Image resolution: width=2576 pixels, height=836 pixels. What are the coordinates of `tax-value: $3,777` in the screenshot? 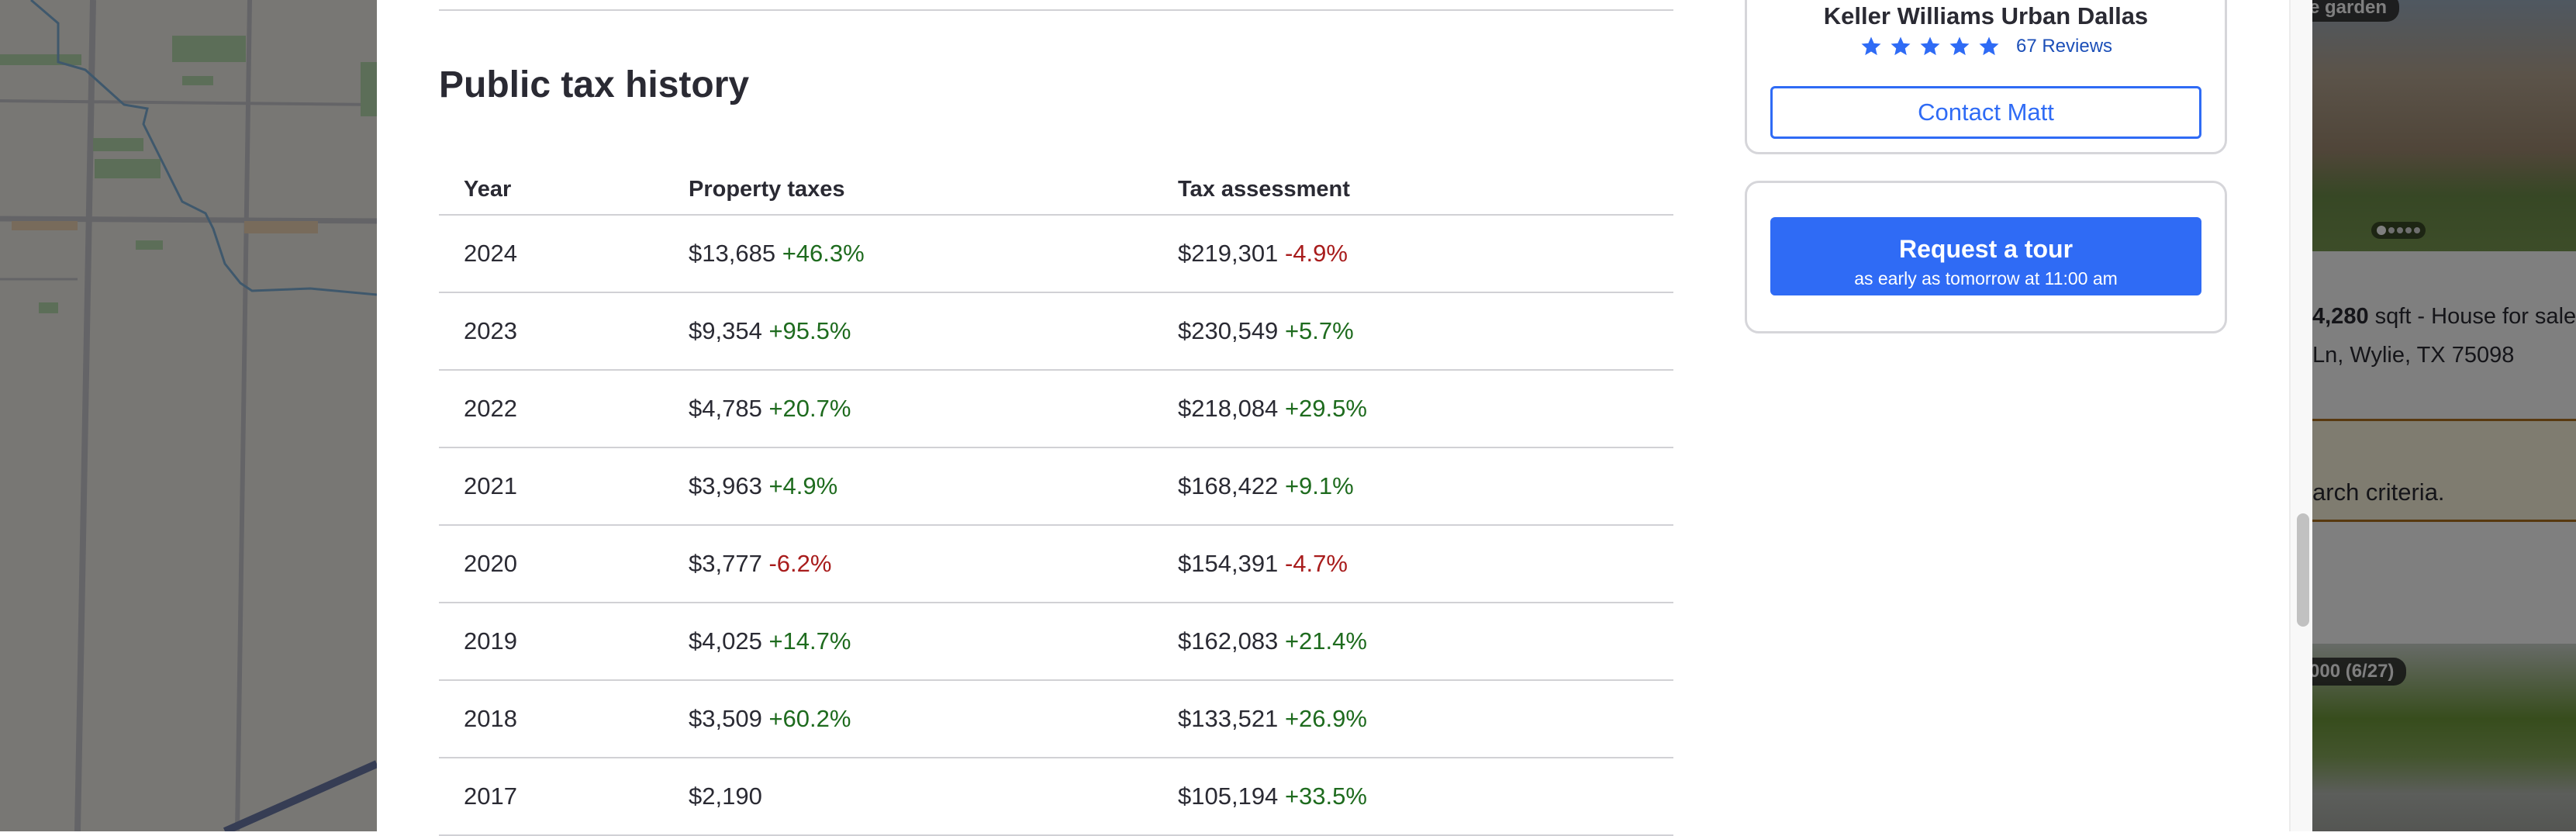 It's located at (726, 563).